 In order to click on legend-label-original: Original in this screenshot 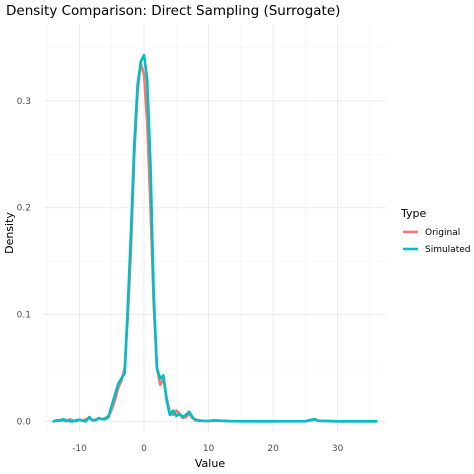, I will do `click(442, 233)`.